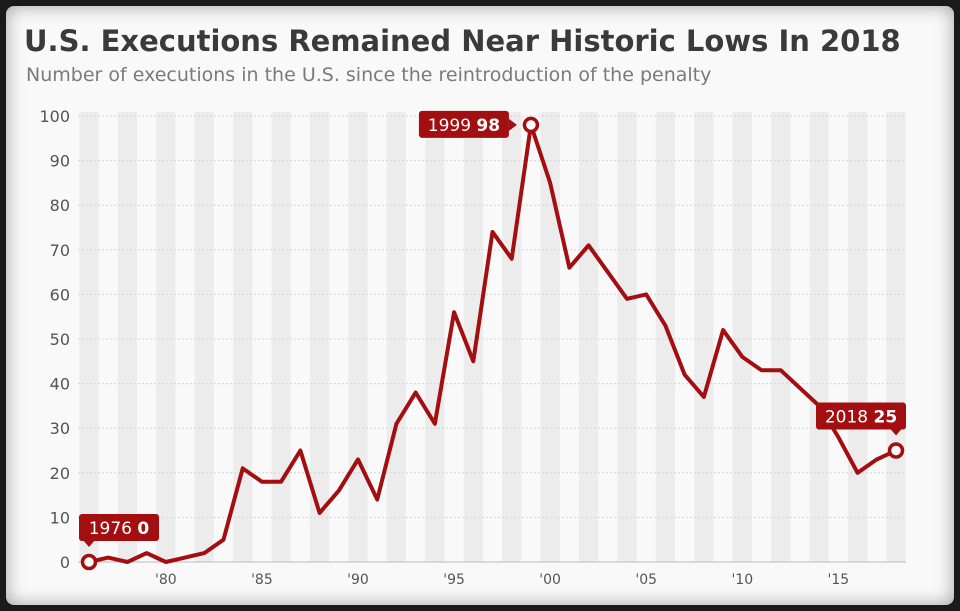 The height and width of the screenshot is (611, 960). Describe the element at coordinates (60, 294) in the screenshot. I see `y-tick-label: 60` at that location.